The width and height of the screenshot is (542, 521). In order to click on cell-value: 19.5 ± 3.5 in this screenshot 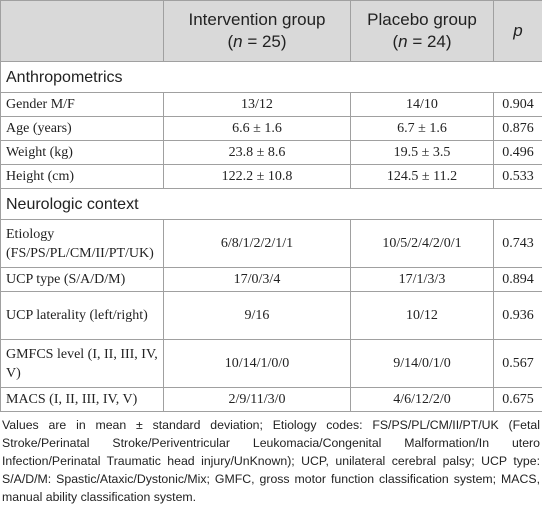, I will do `click(422, 152)`.